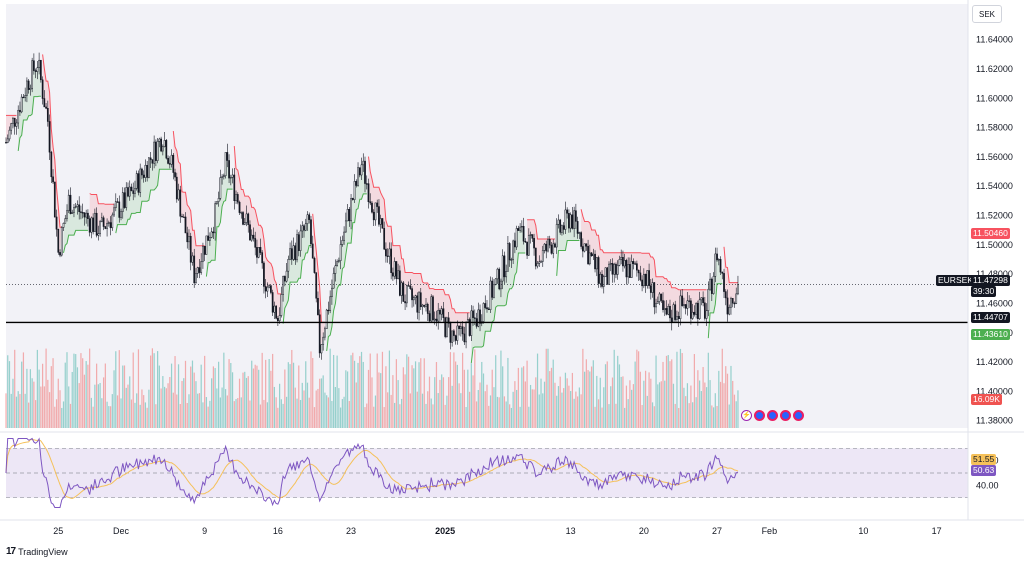 Image resolution: width=1024 pixels, height=570 pixels. Describe the element at coordinates (984, 291) in the screenshot. I see `countdown-tag: 39:30` at that location.